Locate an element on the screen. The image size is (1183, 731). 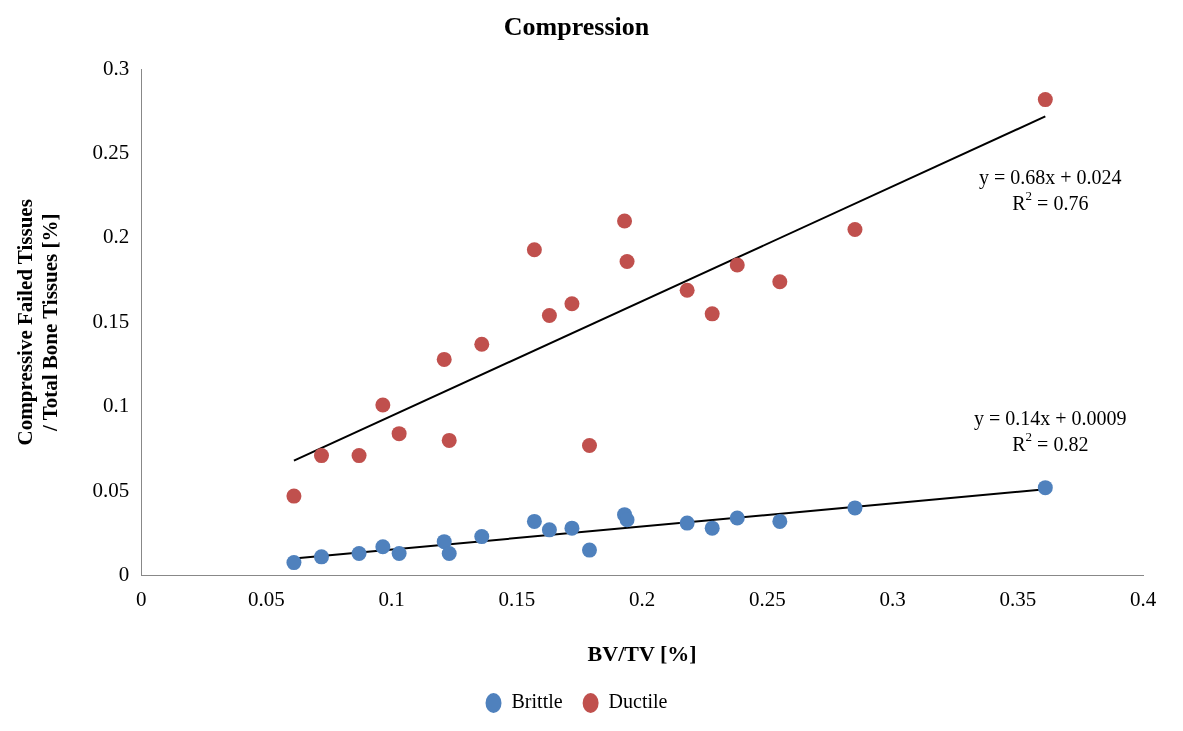
y-tick-label: 0.2 is located at coordinates (116, 236).